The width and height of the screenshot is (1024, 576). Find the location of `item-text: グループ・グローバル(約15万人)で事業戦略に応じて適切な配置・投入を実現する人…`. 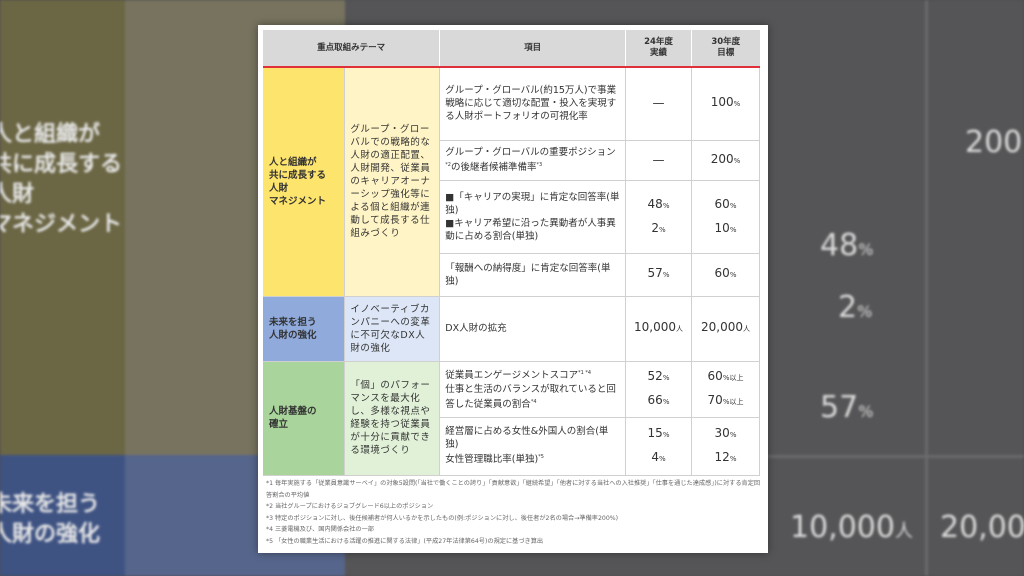

item-text: グループ・グローバル(約15万人)で事業戦略に応じて適切な配置・投入を実現する人… is located at coordinates (533, 104).